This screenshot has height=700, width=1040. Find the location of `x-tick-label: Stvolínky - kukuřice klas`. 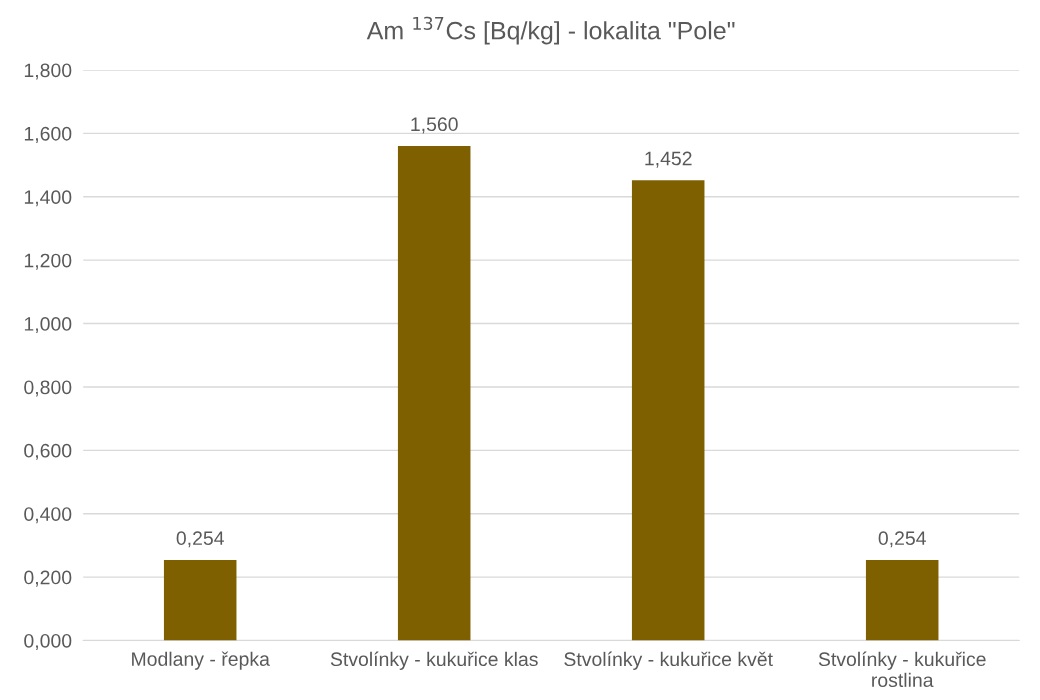

x-tick-label: Stvolínky - kukuřice klas is located at coordinates (434, 660).